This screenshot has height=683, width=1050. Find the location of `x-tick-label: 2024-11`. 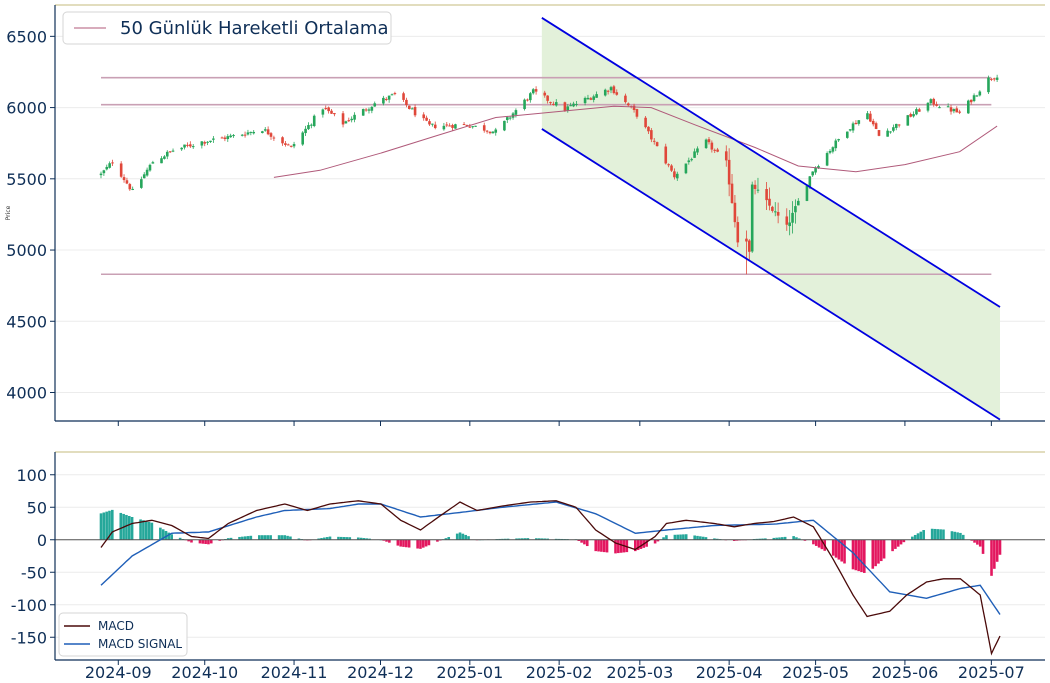

x-tick-label: 2024-11 is located at coordinates (294, 672).